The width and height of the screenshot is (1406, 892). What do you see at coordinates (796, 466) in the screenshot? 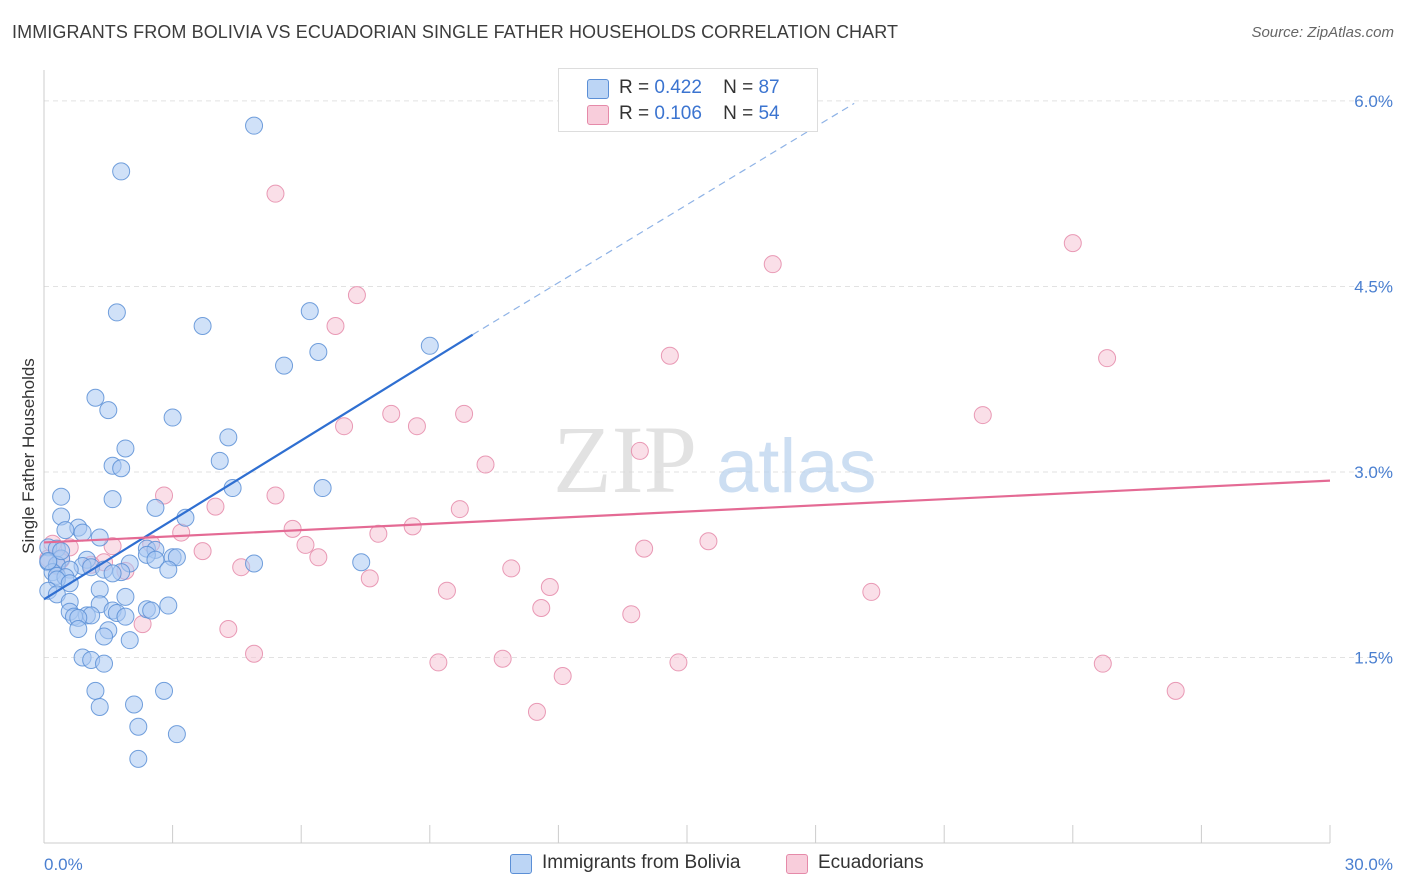
I see `watermark-atlas: atlas` at bounding box center [796, 466].